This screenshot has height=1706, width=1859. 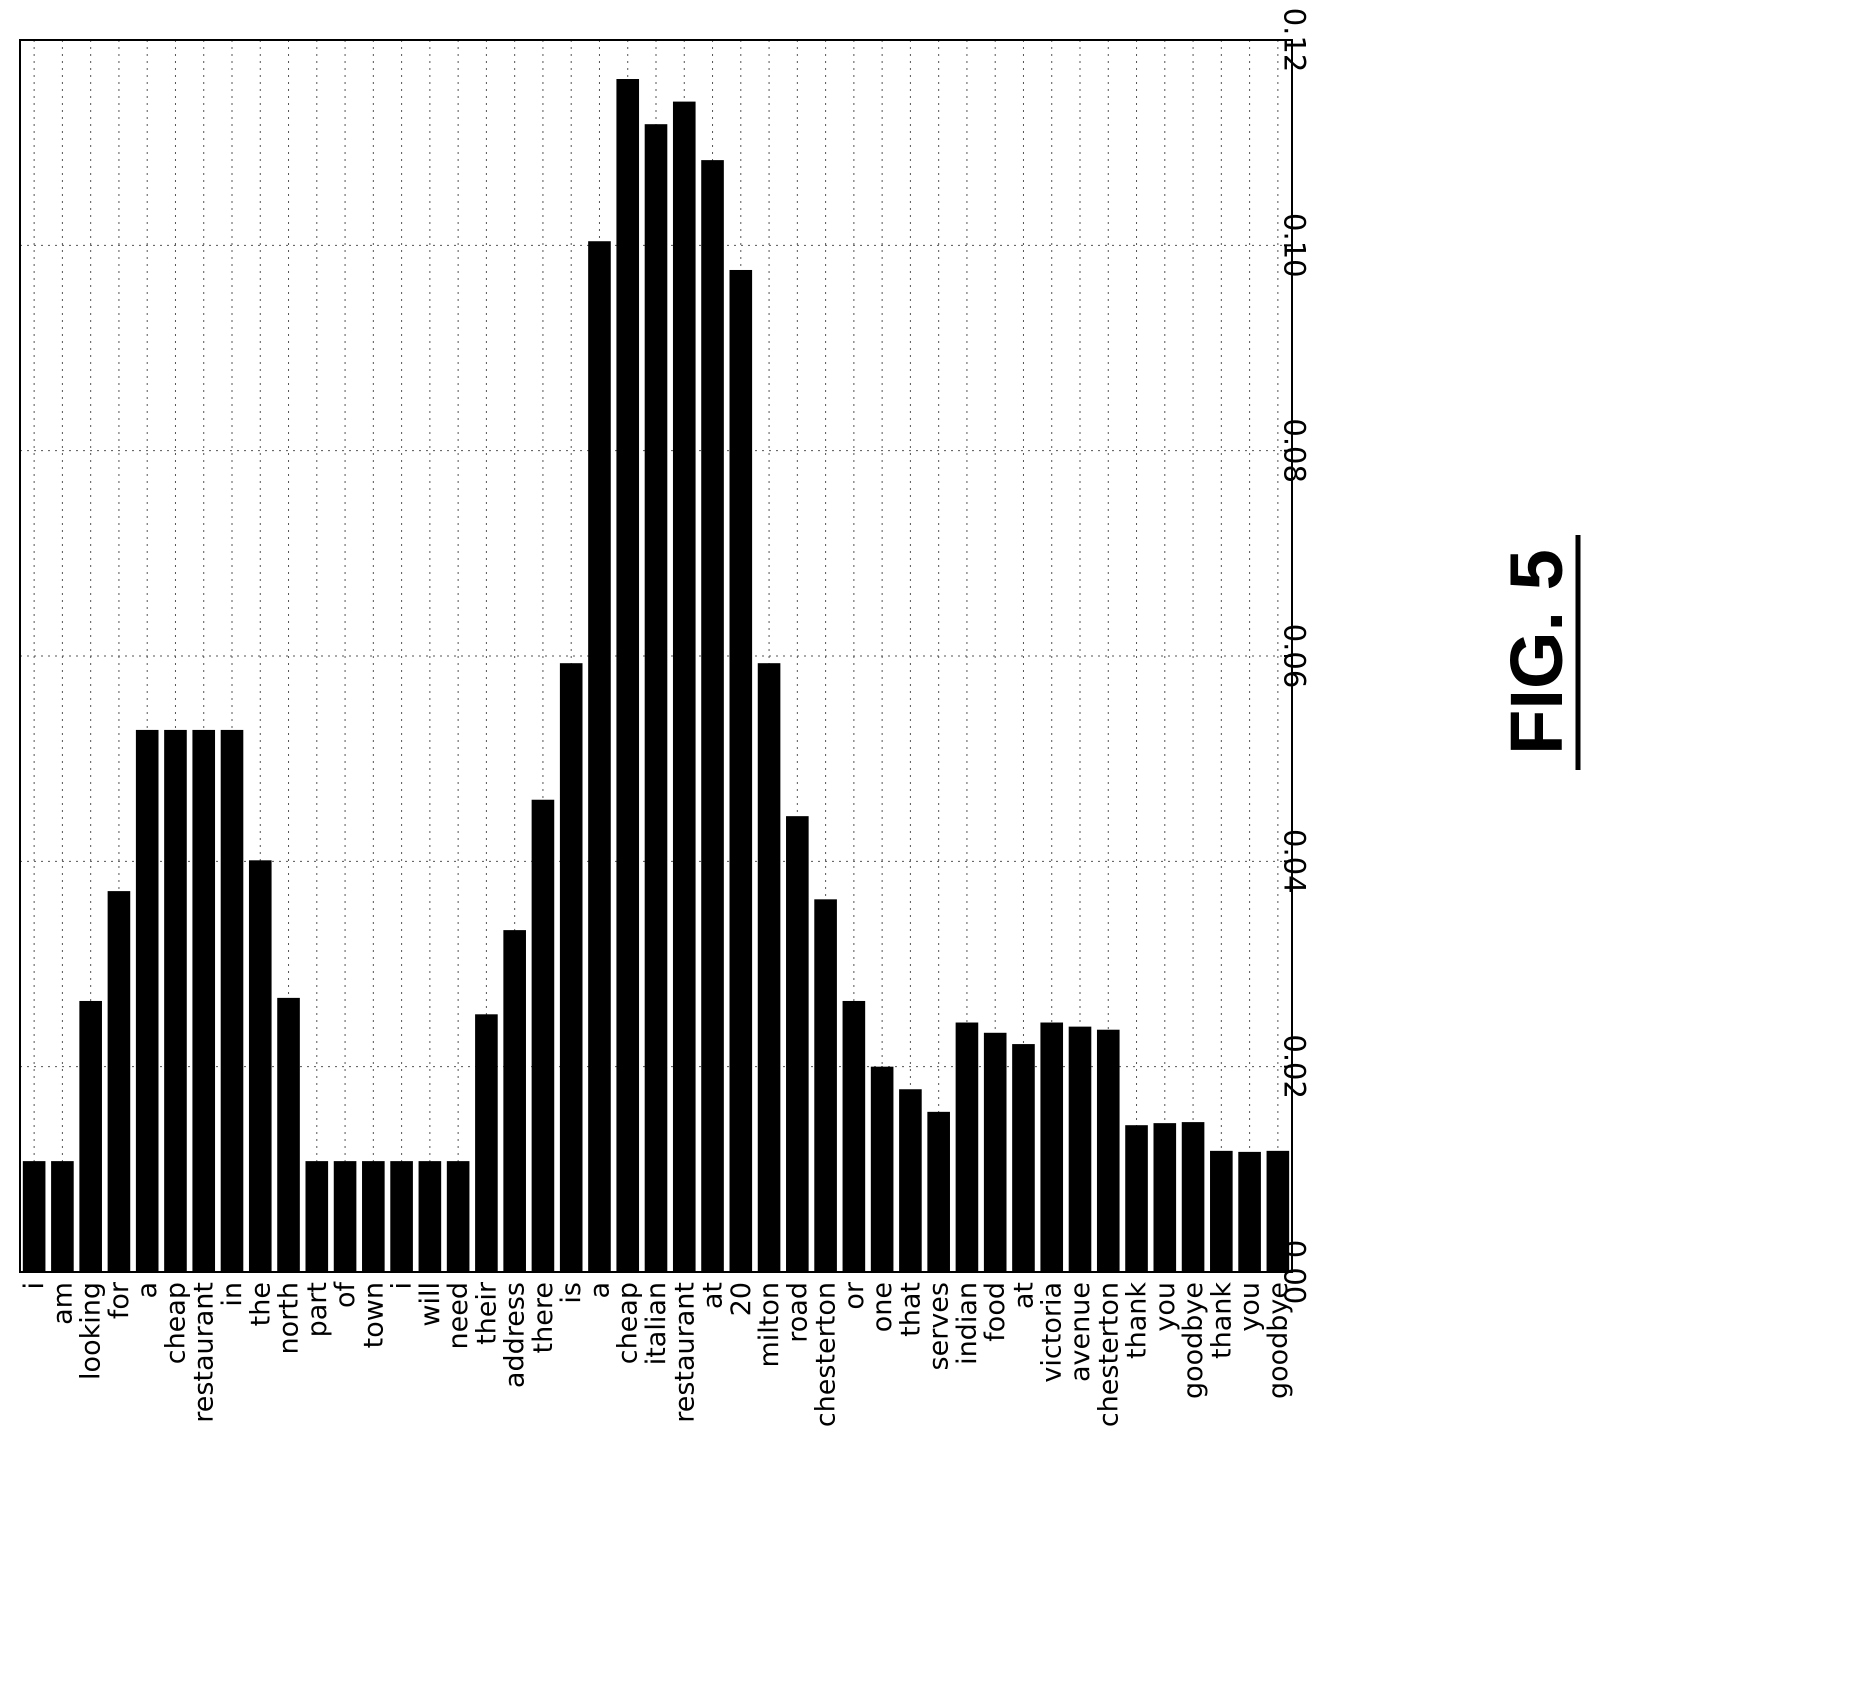 I want to click on category-label: town, so click(x=373, y=1315).